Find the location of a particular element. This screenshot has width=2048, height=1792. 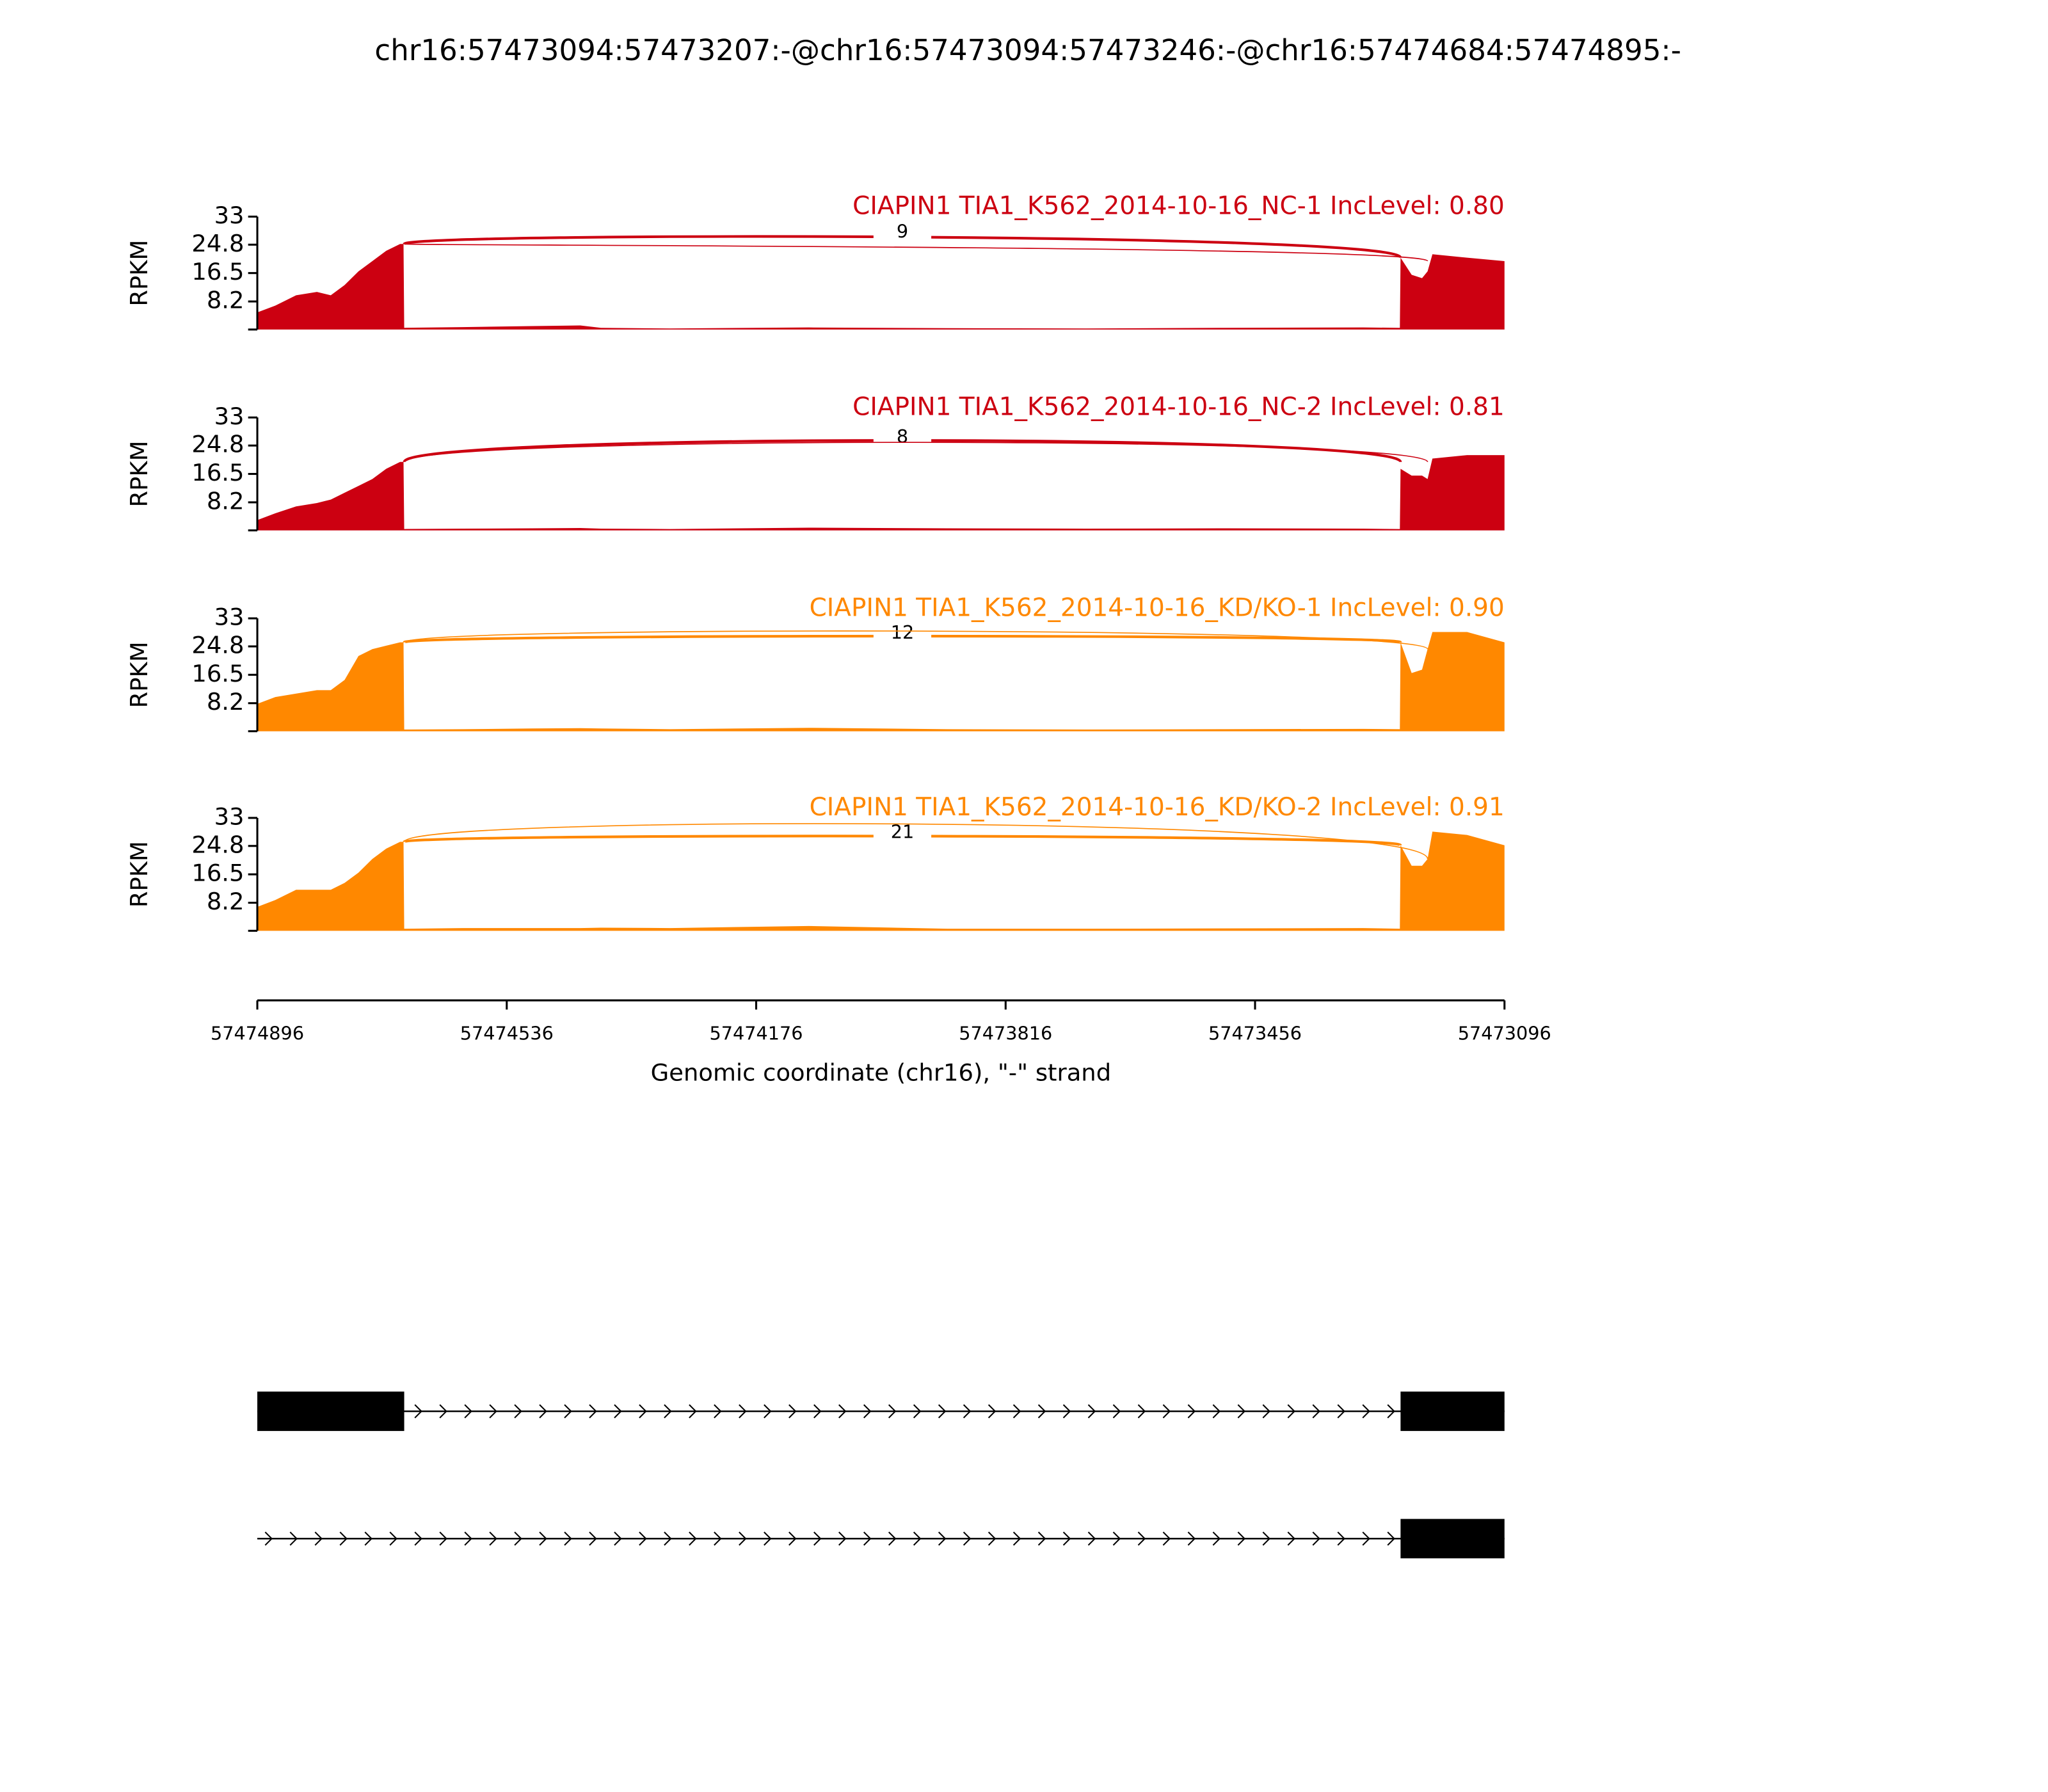

x-axis-label: Genomic coordinate (chr16), "-" strand is located at coordinates (881, 1072).